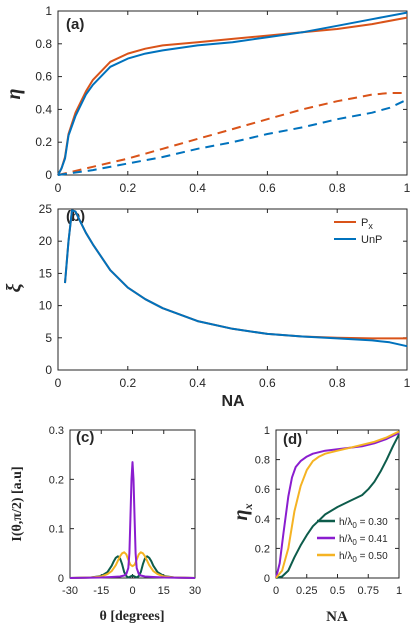 The image size is (415, 630). I want to click on panel-c-ytick-label: 0.2, so click(56, 480).